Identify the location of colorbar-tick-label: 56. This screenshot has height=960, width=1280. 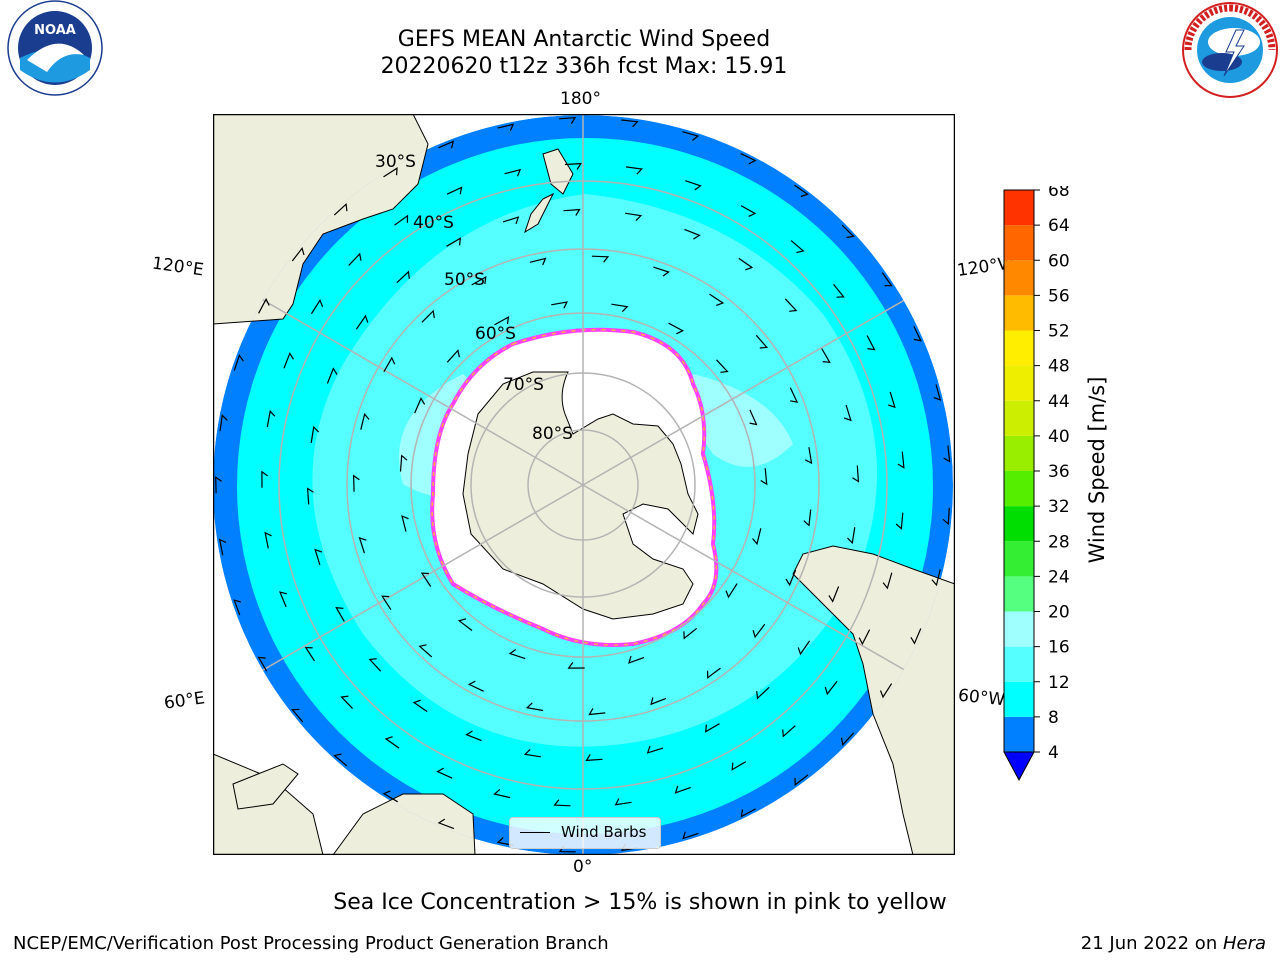
(1059, 296).